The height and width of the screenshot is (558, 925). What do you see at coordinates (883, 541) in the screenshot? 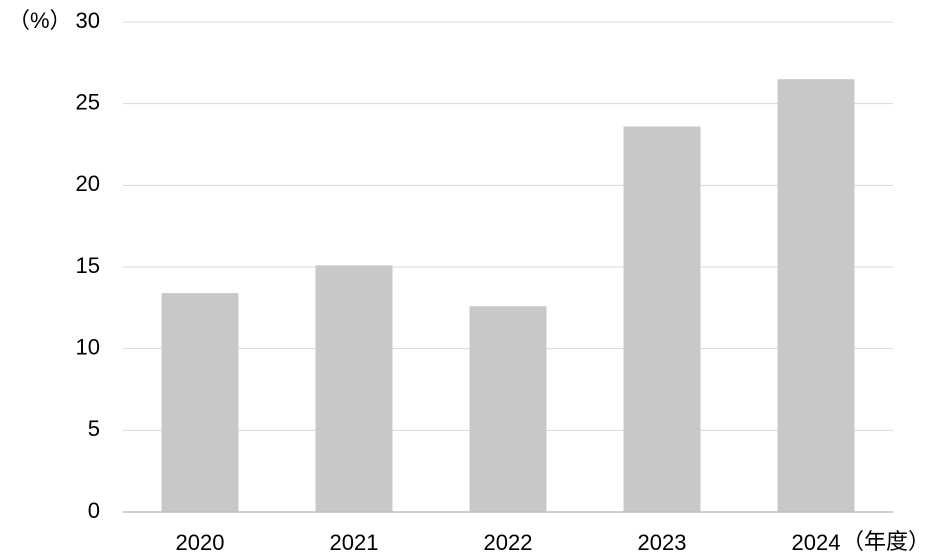
I see `x-axis-label: （年度）` at bounding box center [883, 541].